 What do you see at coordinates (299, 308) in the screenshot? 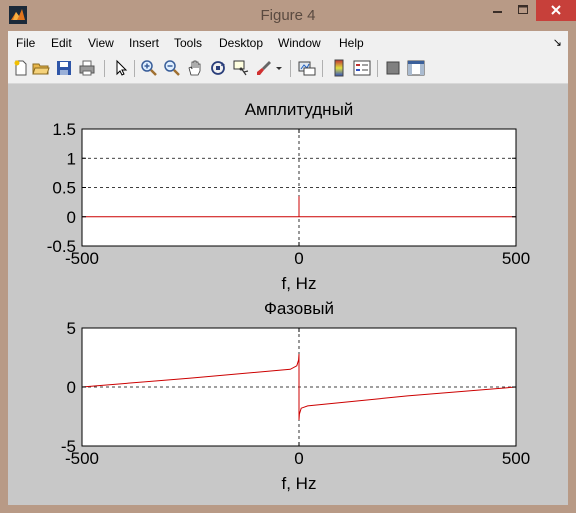
I see `axes-title: Фазовый` at bounding box center [299, 308].